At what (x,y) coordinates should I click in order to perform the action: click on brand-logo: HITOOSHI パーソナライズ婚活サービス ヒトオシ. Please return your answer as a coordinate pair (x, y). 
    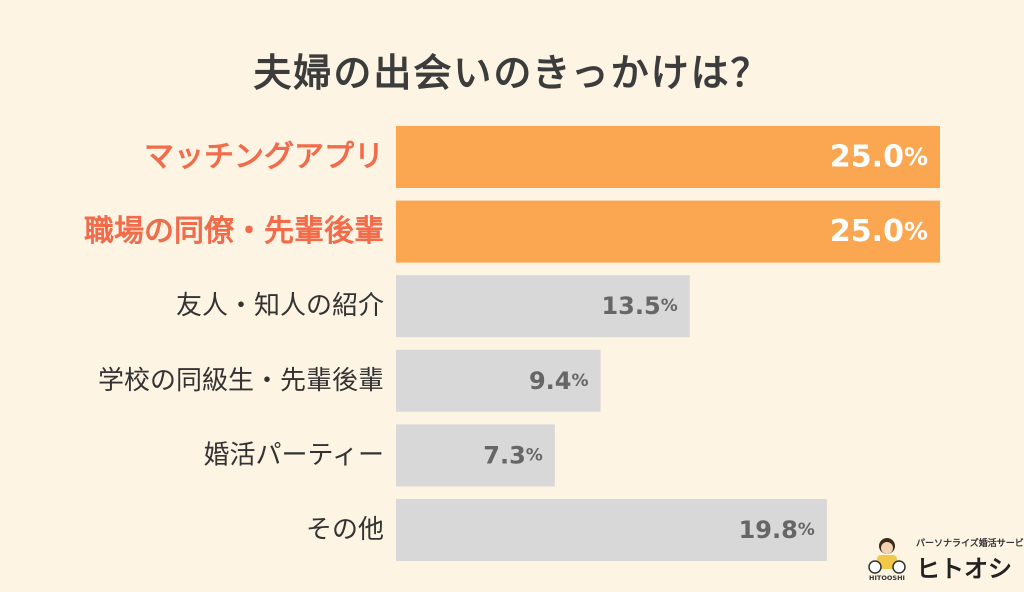
    Looking at the image, I should click on (943, 558).